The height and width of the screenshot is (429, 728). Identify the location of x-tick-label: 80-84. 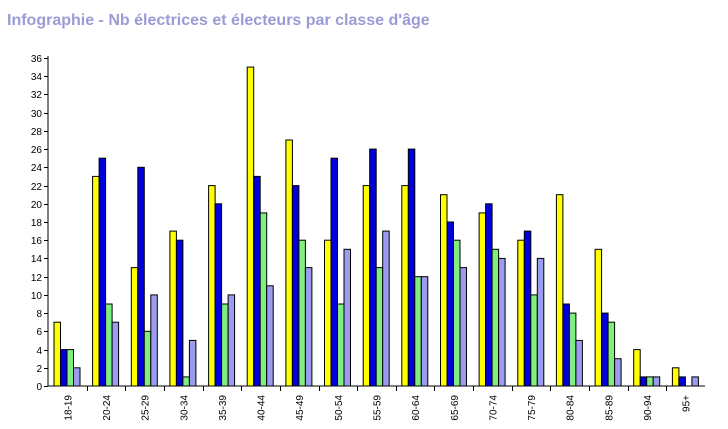
(571, 408).